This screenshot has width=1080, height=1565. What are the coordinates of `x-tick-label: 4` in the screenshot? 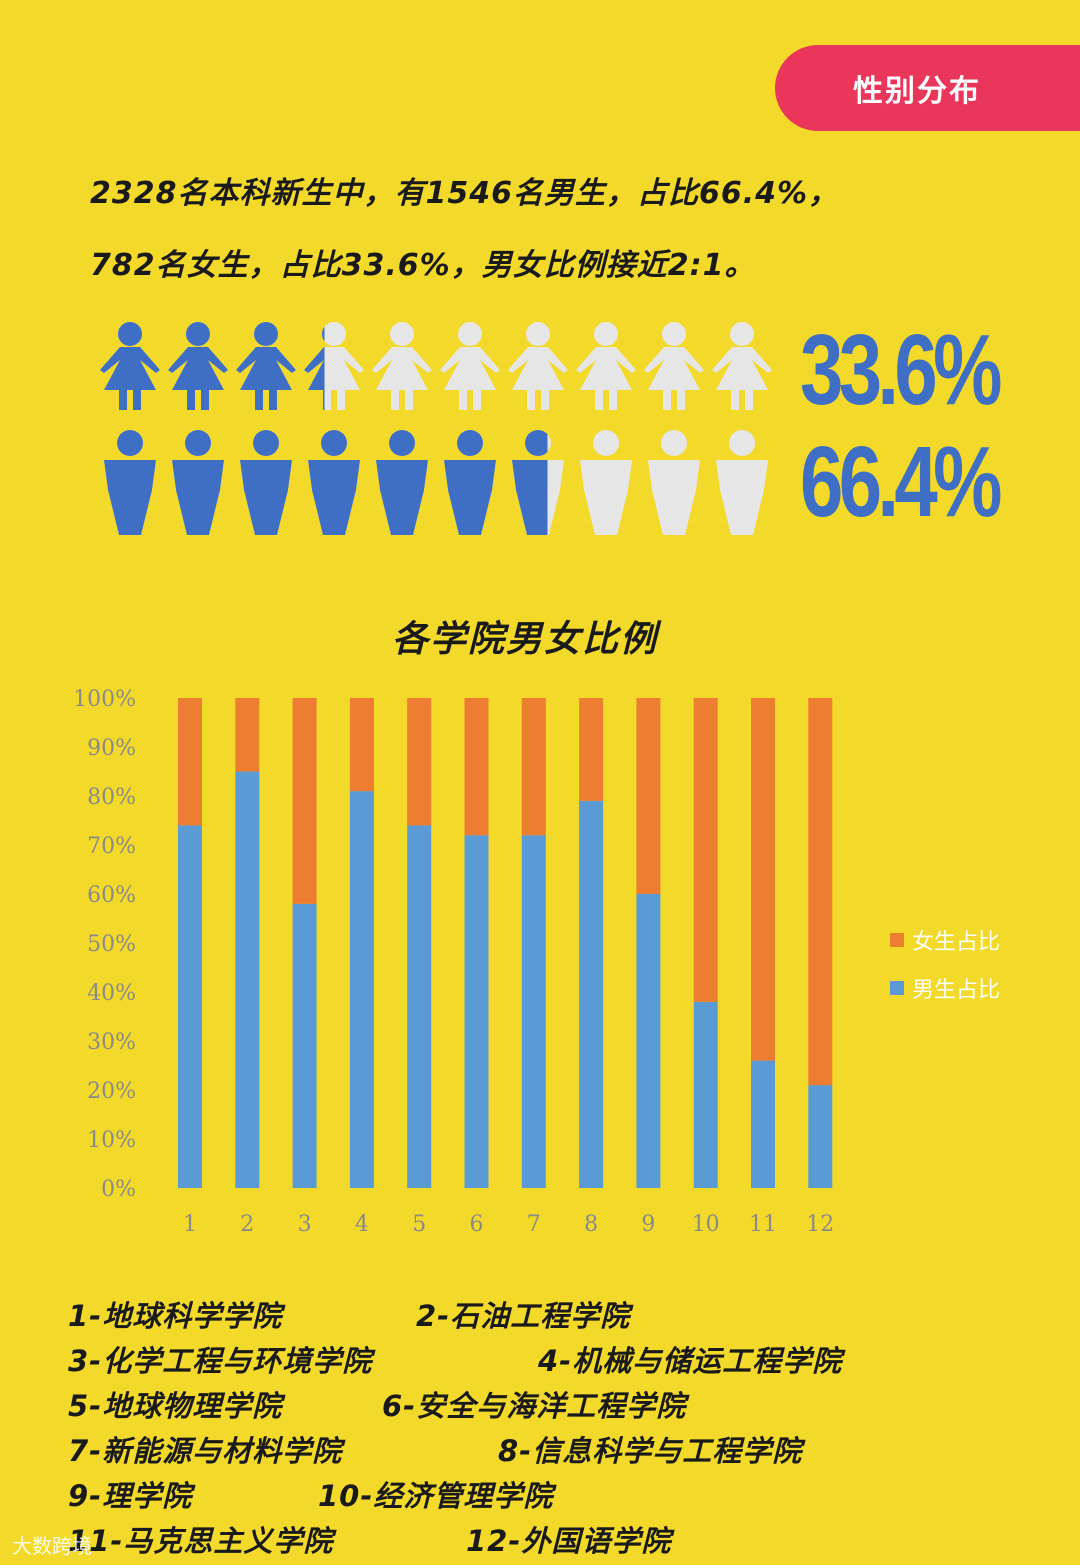 It's located at (362, 1224).